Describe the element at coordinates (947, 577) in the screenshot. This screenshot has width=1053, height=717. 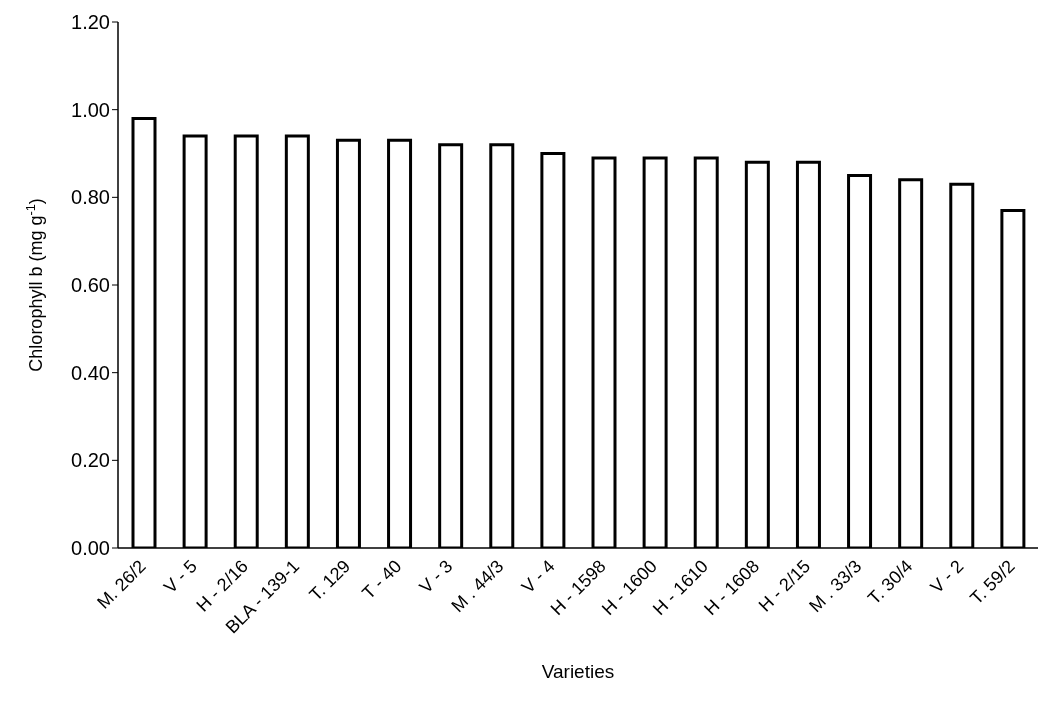
I see `x-tick-label: V - 2` at that location.